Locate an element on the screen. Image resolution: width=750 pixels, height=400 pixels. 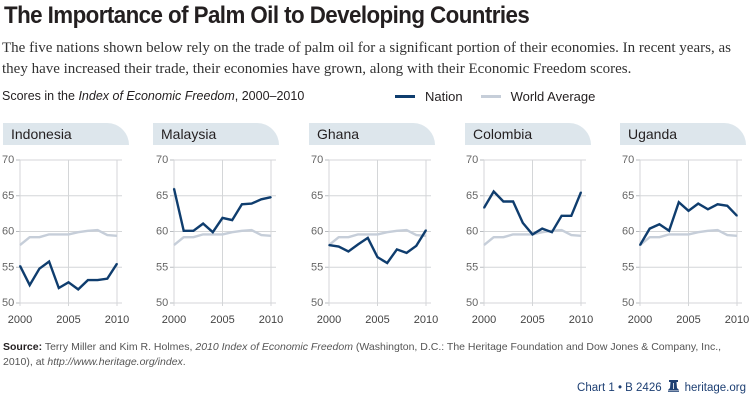
panel-tab-uganda: Uganda is located at coordinates (683, 134).